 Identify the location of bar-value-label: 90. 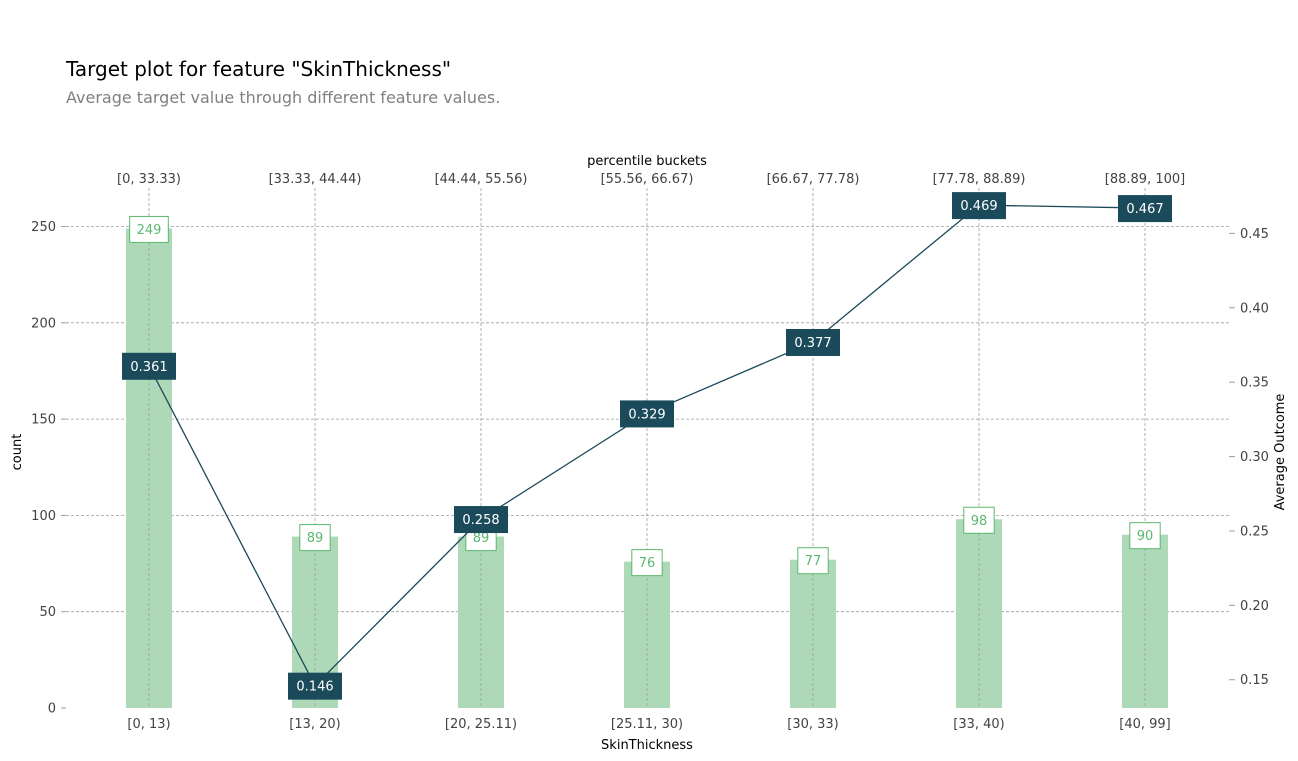
(1145, 536).